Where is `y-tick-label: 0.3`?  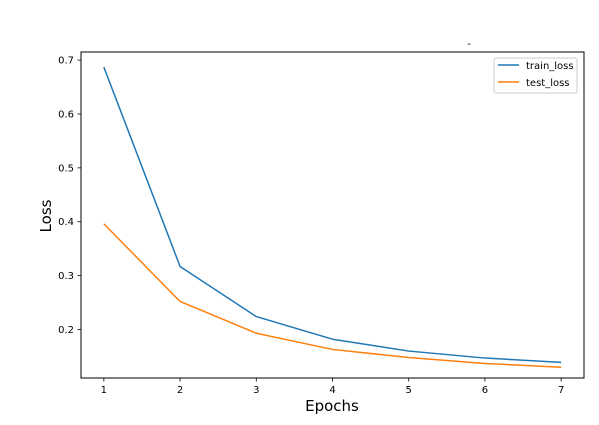
y-tick-label: 0.3 is located at coordinates (66, 276).